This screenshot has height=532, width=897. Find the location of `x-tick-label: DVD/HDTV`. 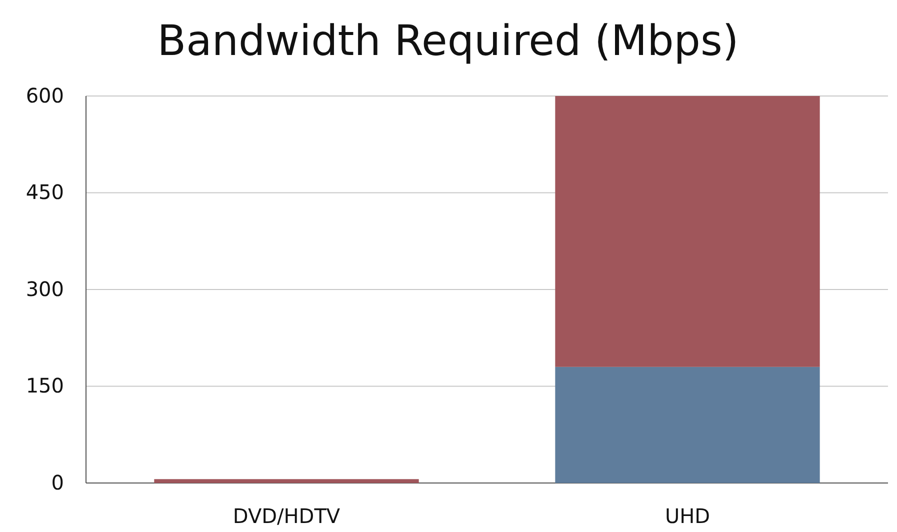

x-tick-label: DVD/HDTV is located at coordinates (286, 516).